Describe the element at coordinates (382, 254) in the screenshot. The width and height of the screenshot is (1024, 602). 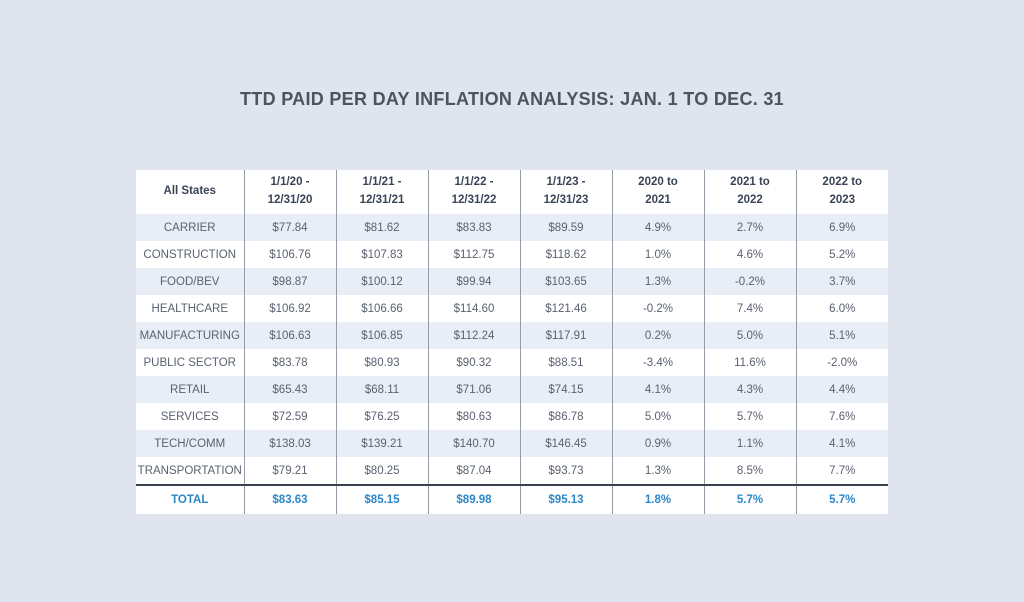
I see `table-cell: $107.83` at that location.